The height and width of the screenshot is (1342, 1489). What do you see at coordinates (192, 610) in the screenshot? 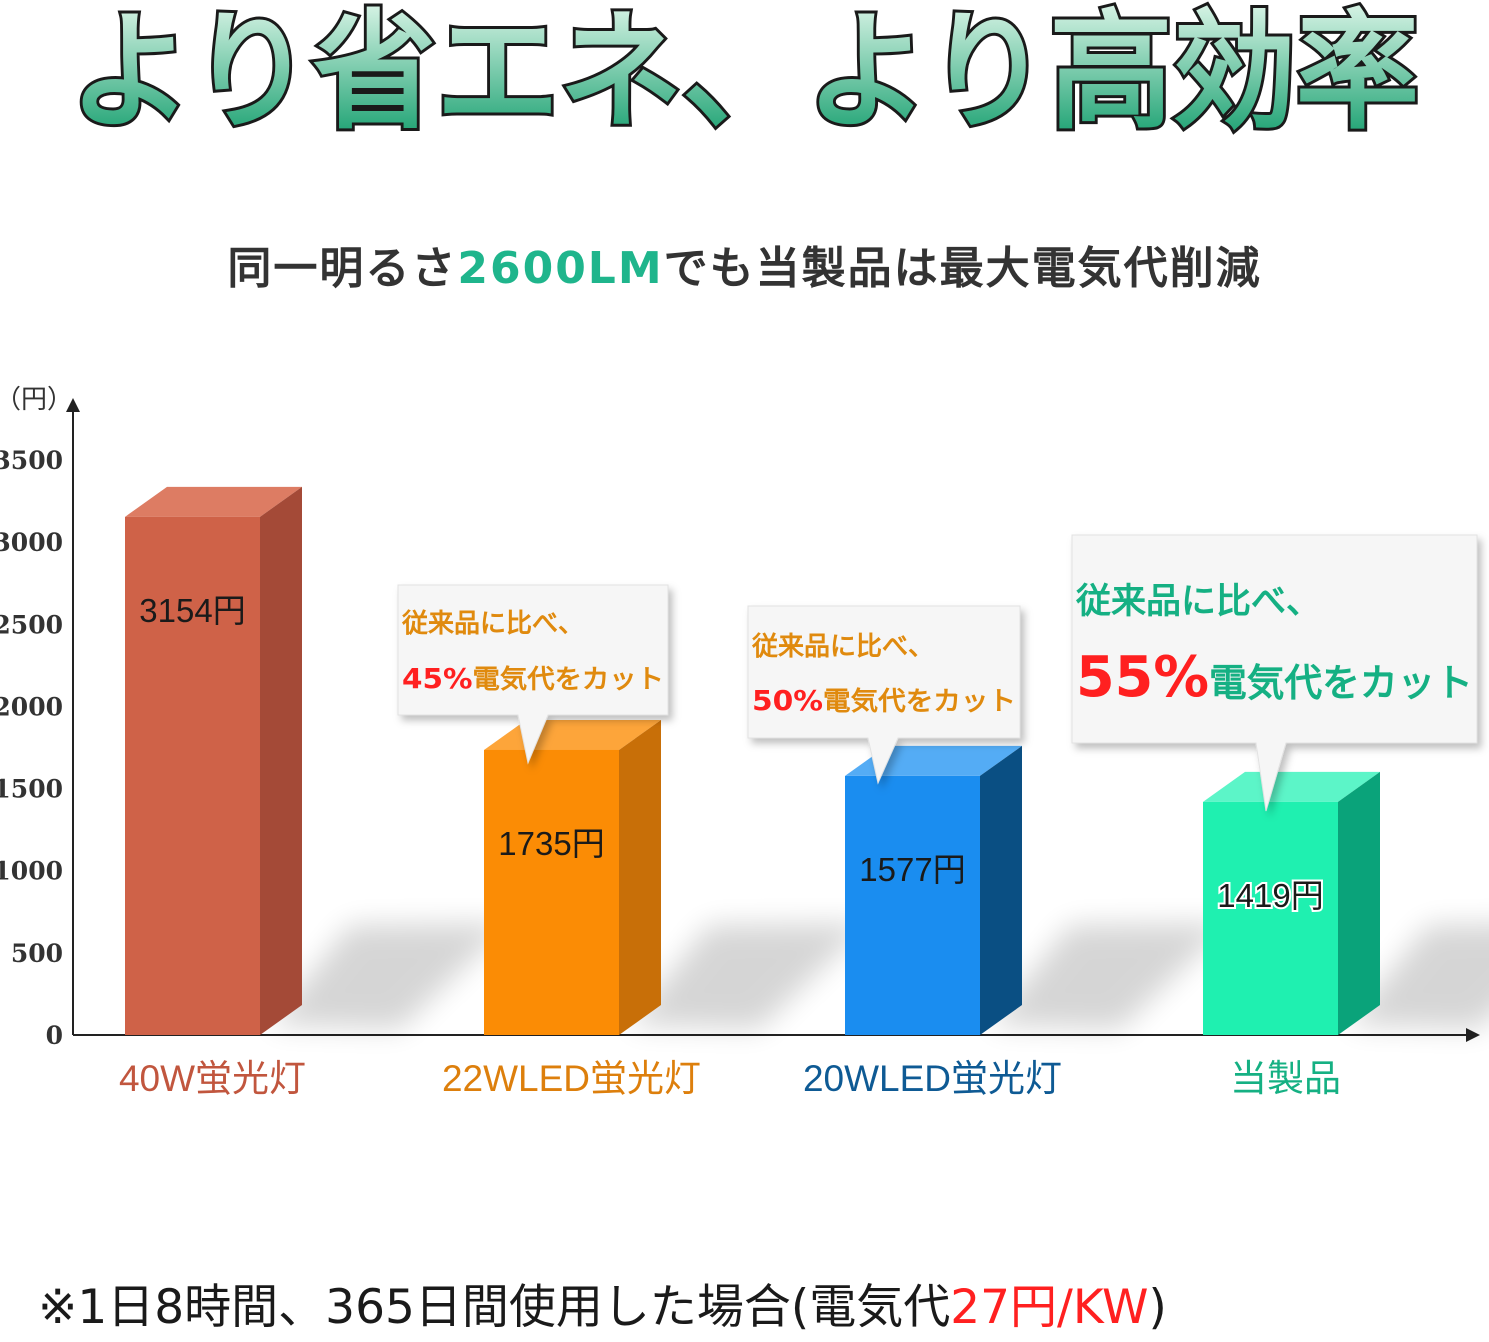
I see `bar-value-label: 3154円` at bounding box center [192, 610].